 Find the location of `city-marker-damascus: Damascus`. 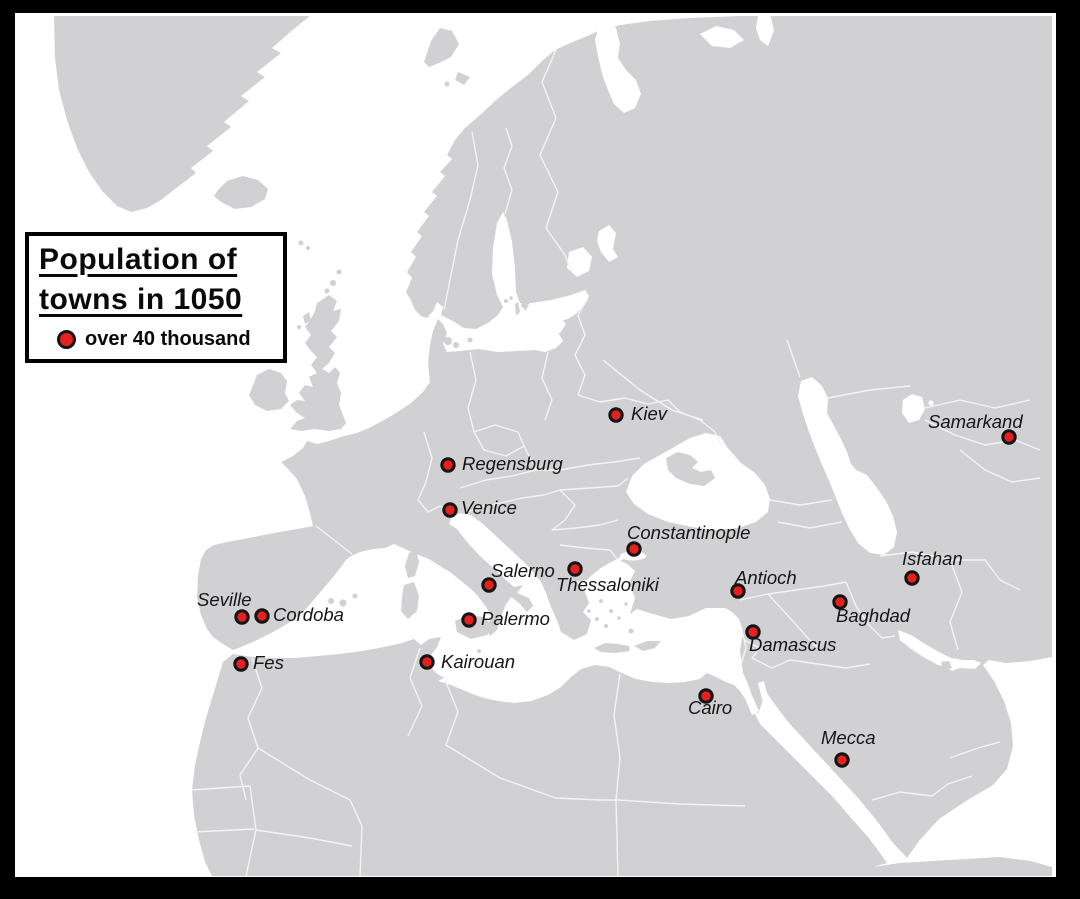

city-marker-damascus: Damascus is located at coordinates (790, 639).